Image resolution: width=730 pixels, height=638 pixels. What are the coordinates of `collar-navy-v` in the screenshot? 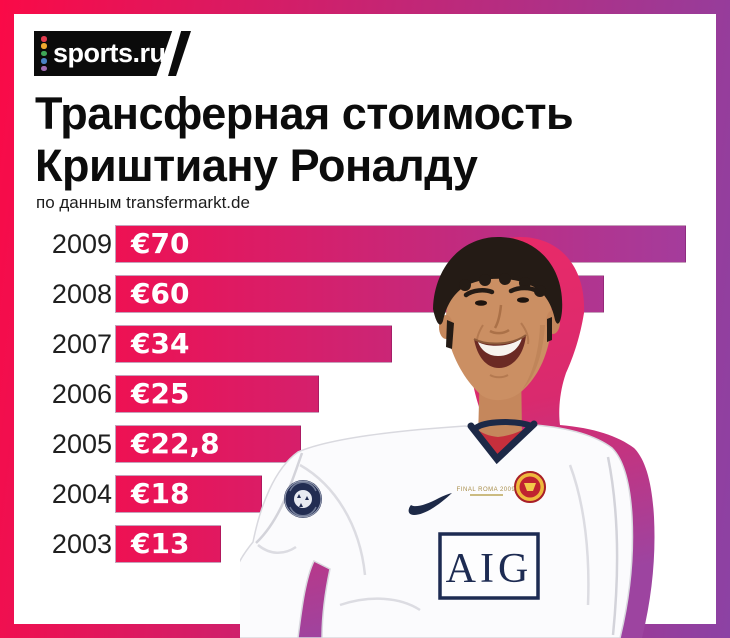 It's located at (502, 442).